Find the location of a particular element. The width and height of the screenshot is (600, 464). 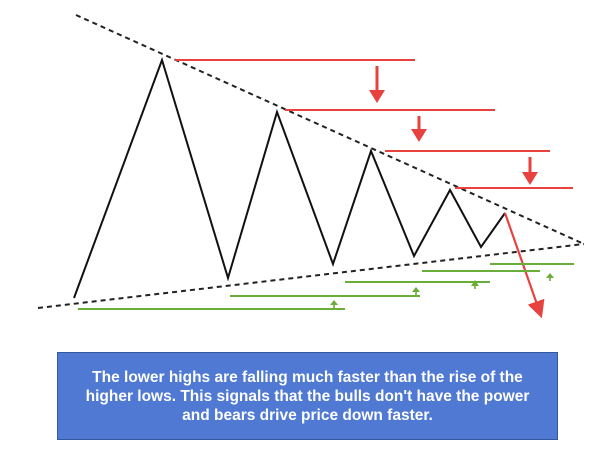

breakdown-arrow is located at coordinates (524, 265).